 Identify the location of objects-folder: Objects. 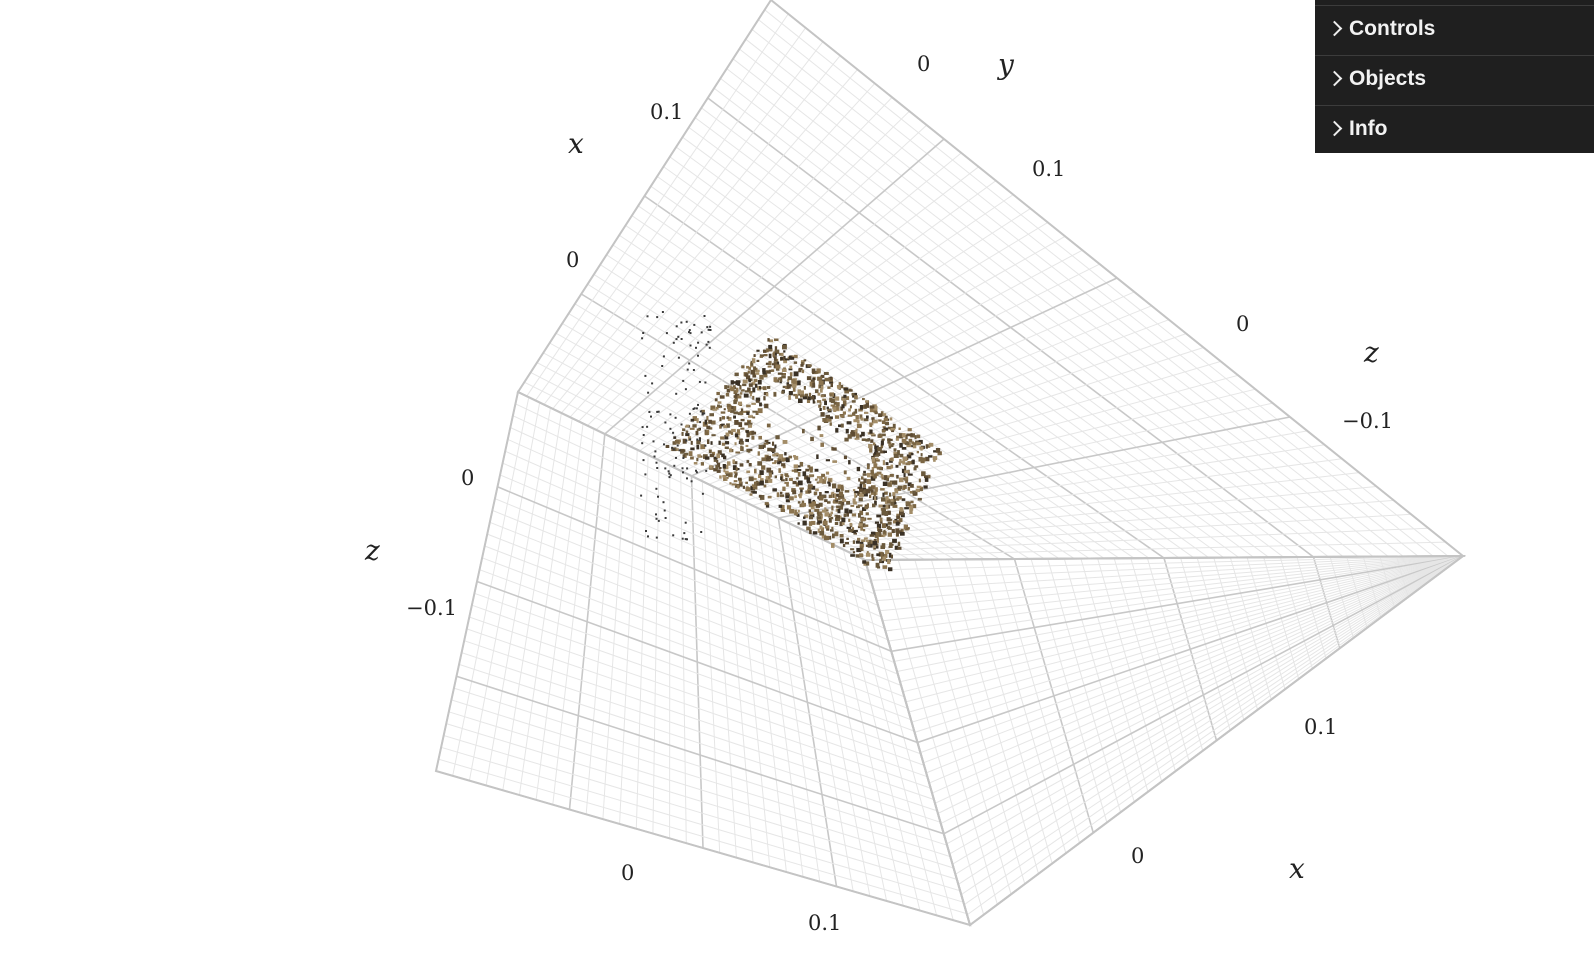
(1454, 79).